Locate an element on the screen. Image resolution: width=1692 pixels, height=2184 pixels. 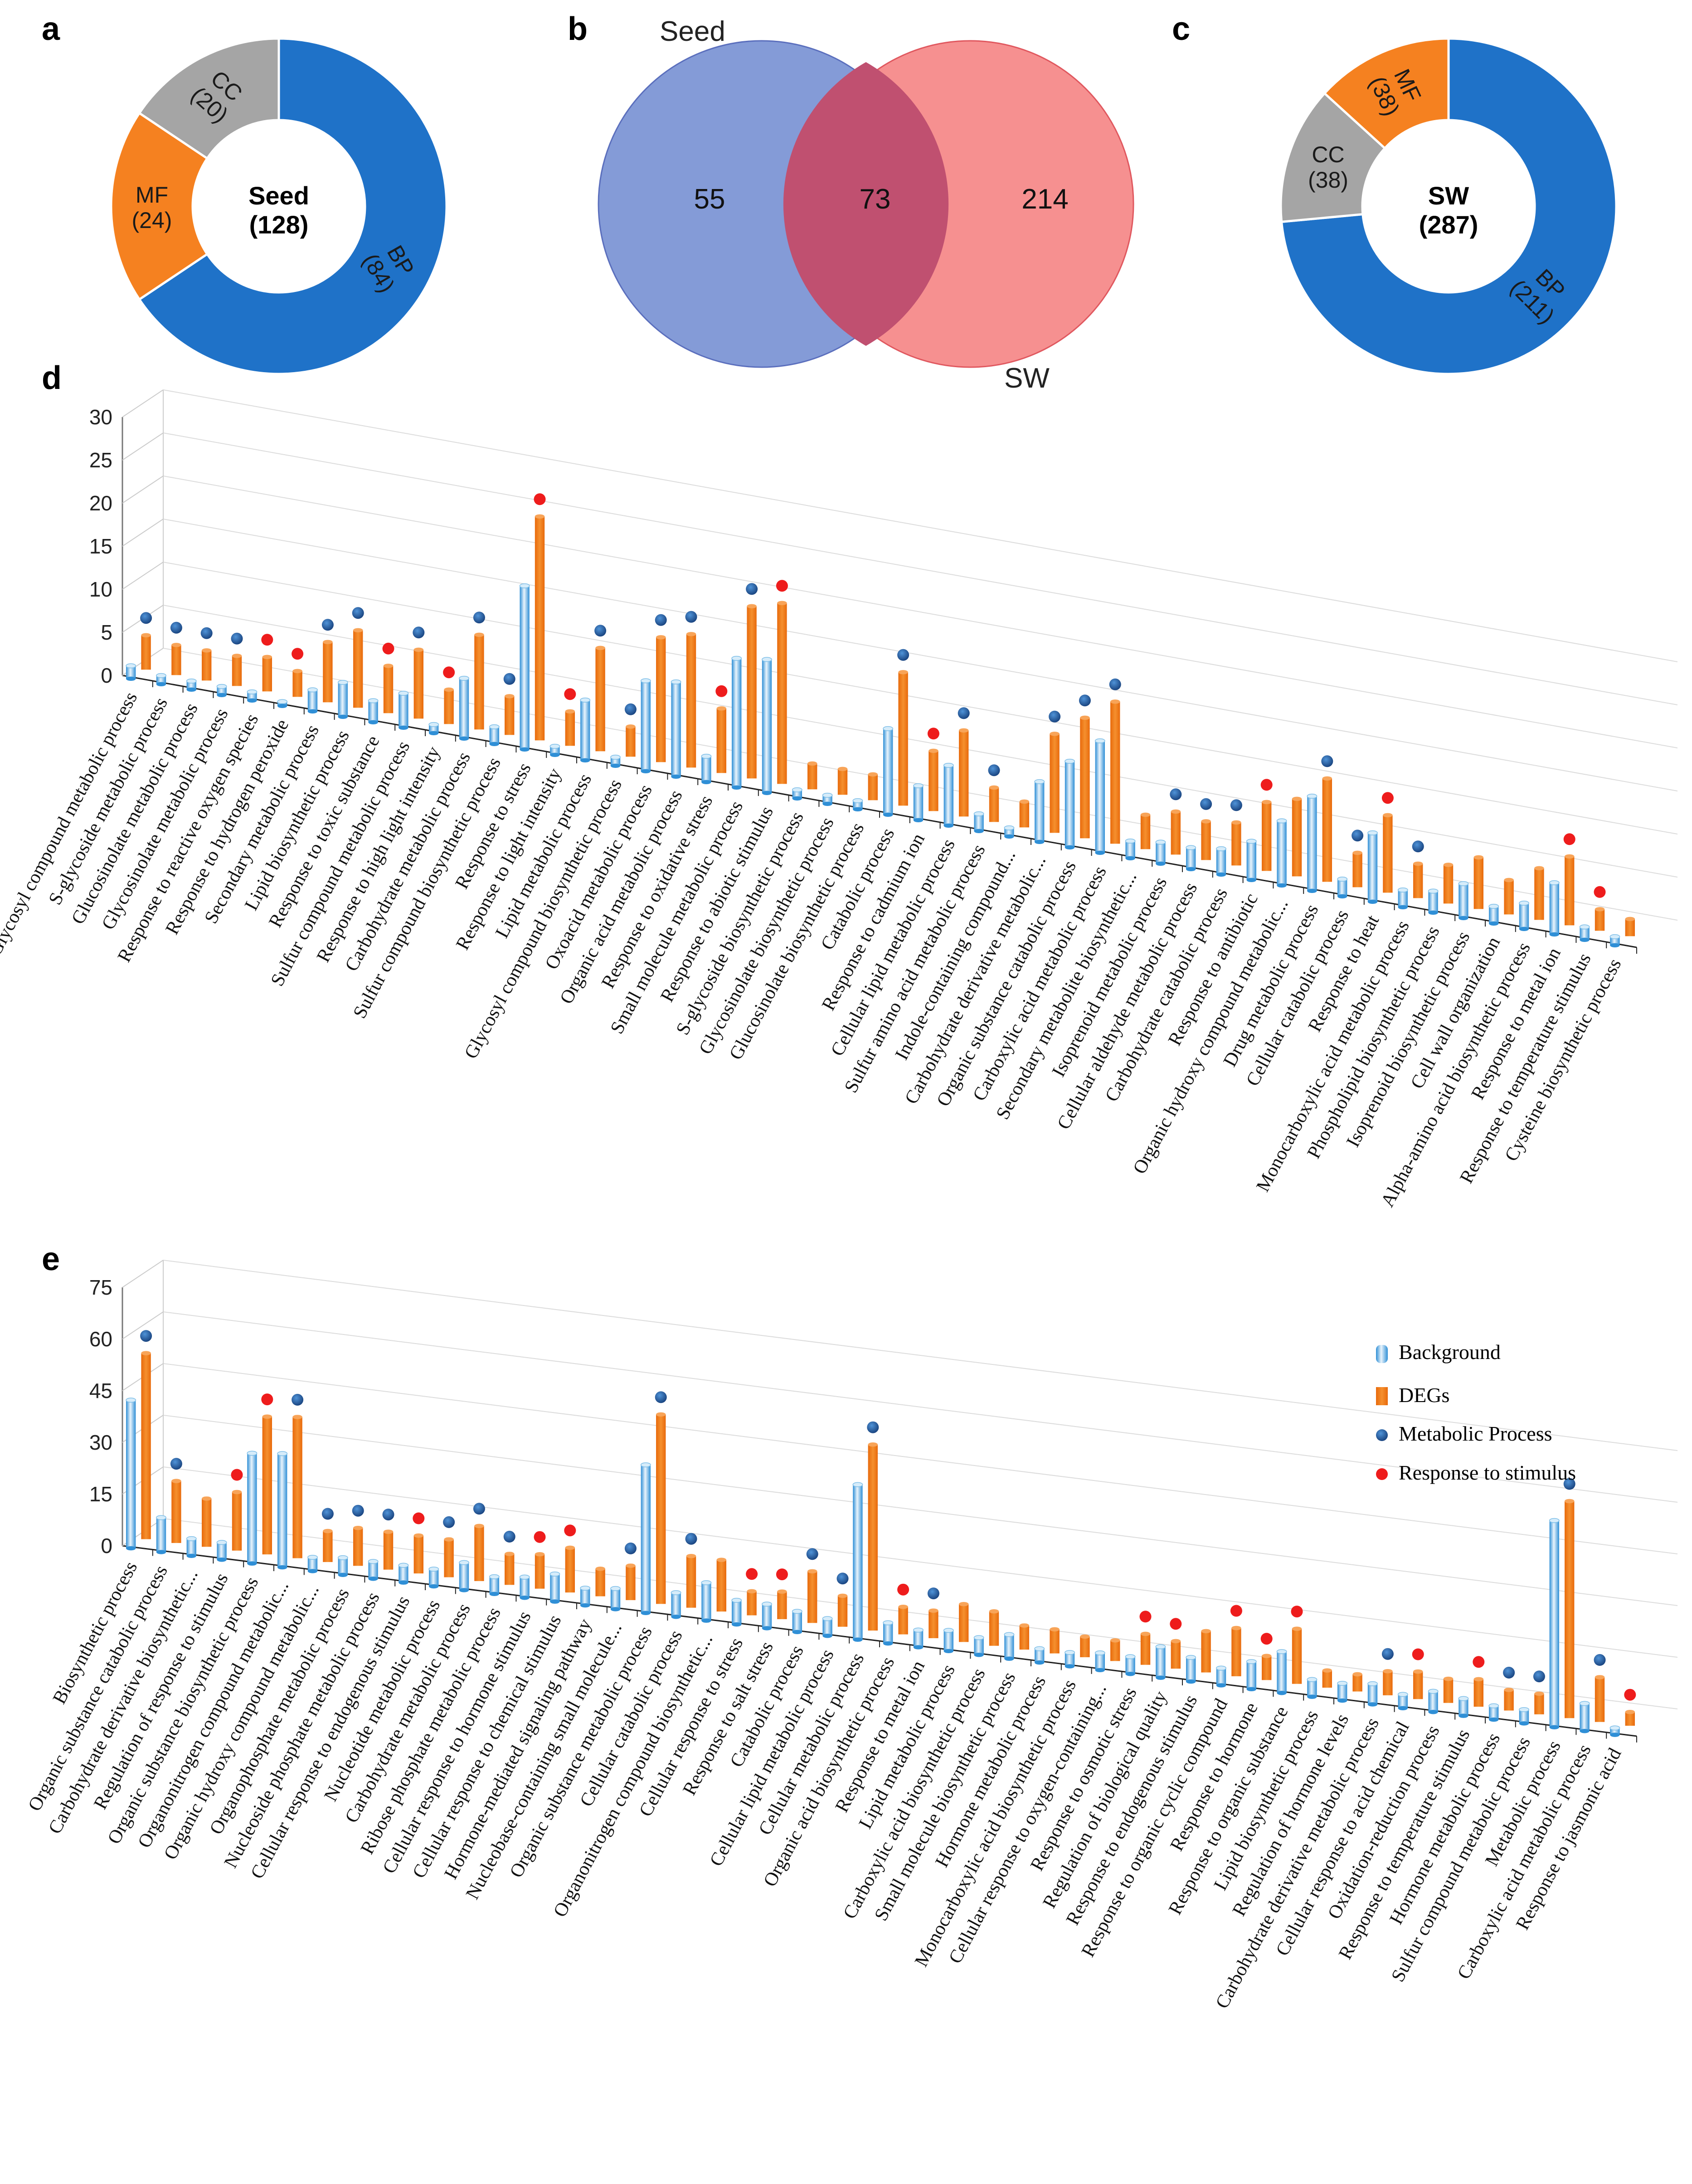
venn-diagram: Seed SW 55 73 214 is located at coordinates (866, 205).